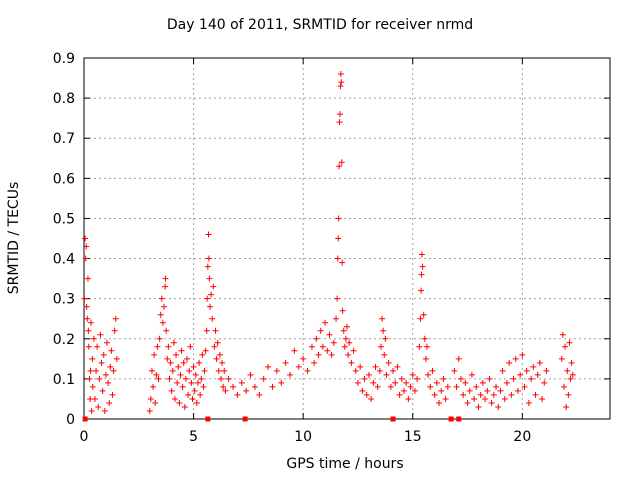 Image resolution: width=640 pixels, height=480 pixels. What do you see at coordinates (64, 139) in the screenshot?
I see `y-tick-label: 0.7` at bounding box center [64, 139].